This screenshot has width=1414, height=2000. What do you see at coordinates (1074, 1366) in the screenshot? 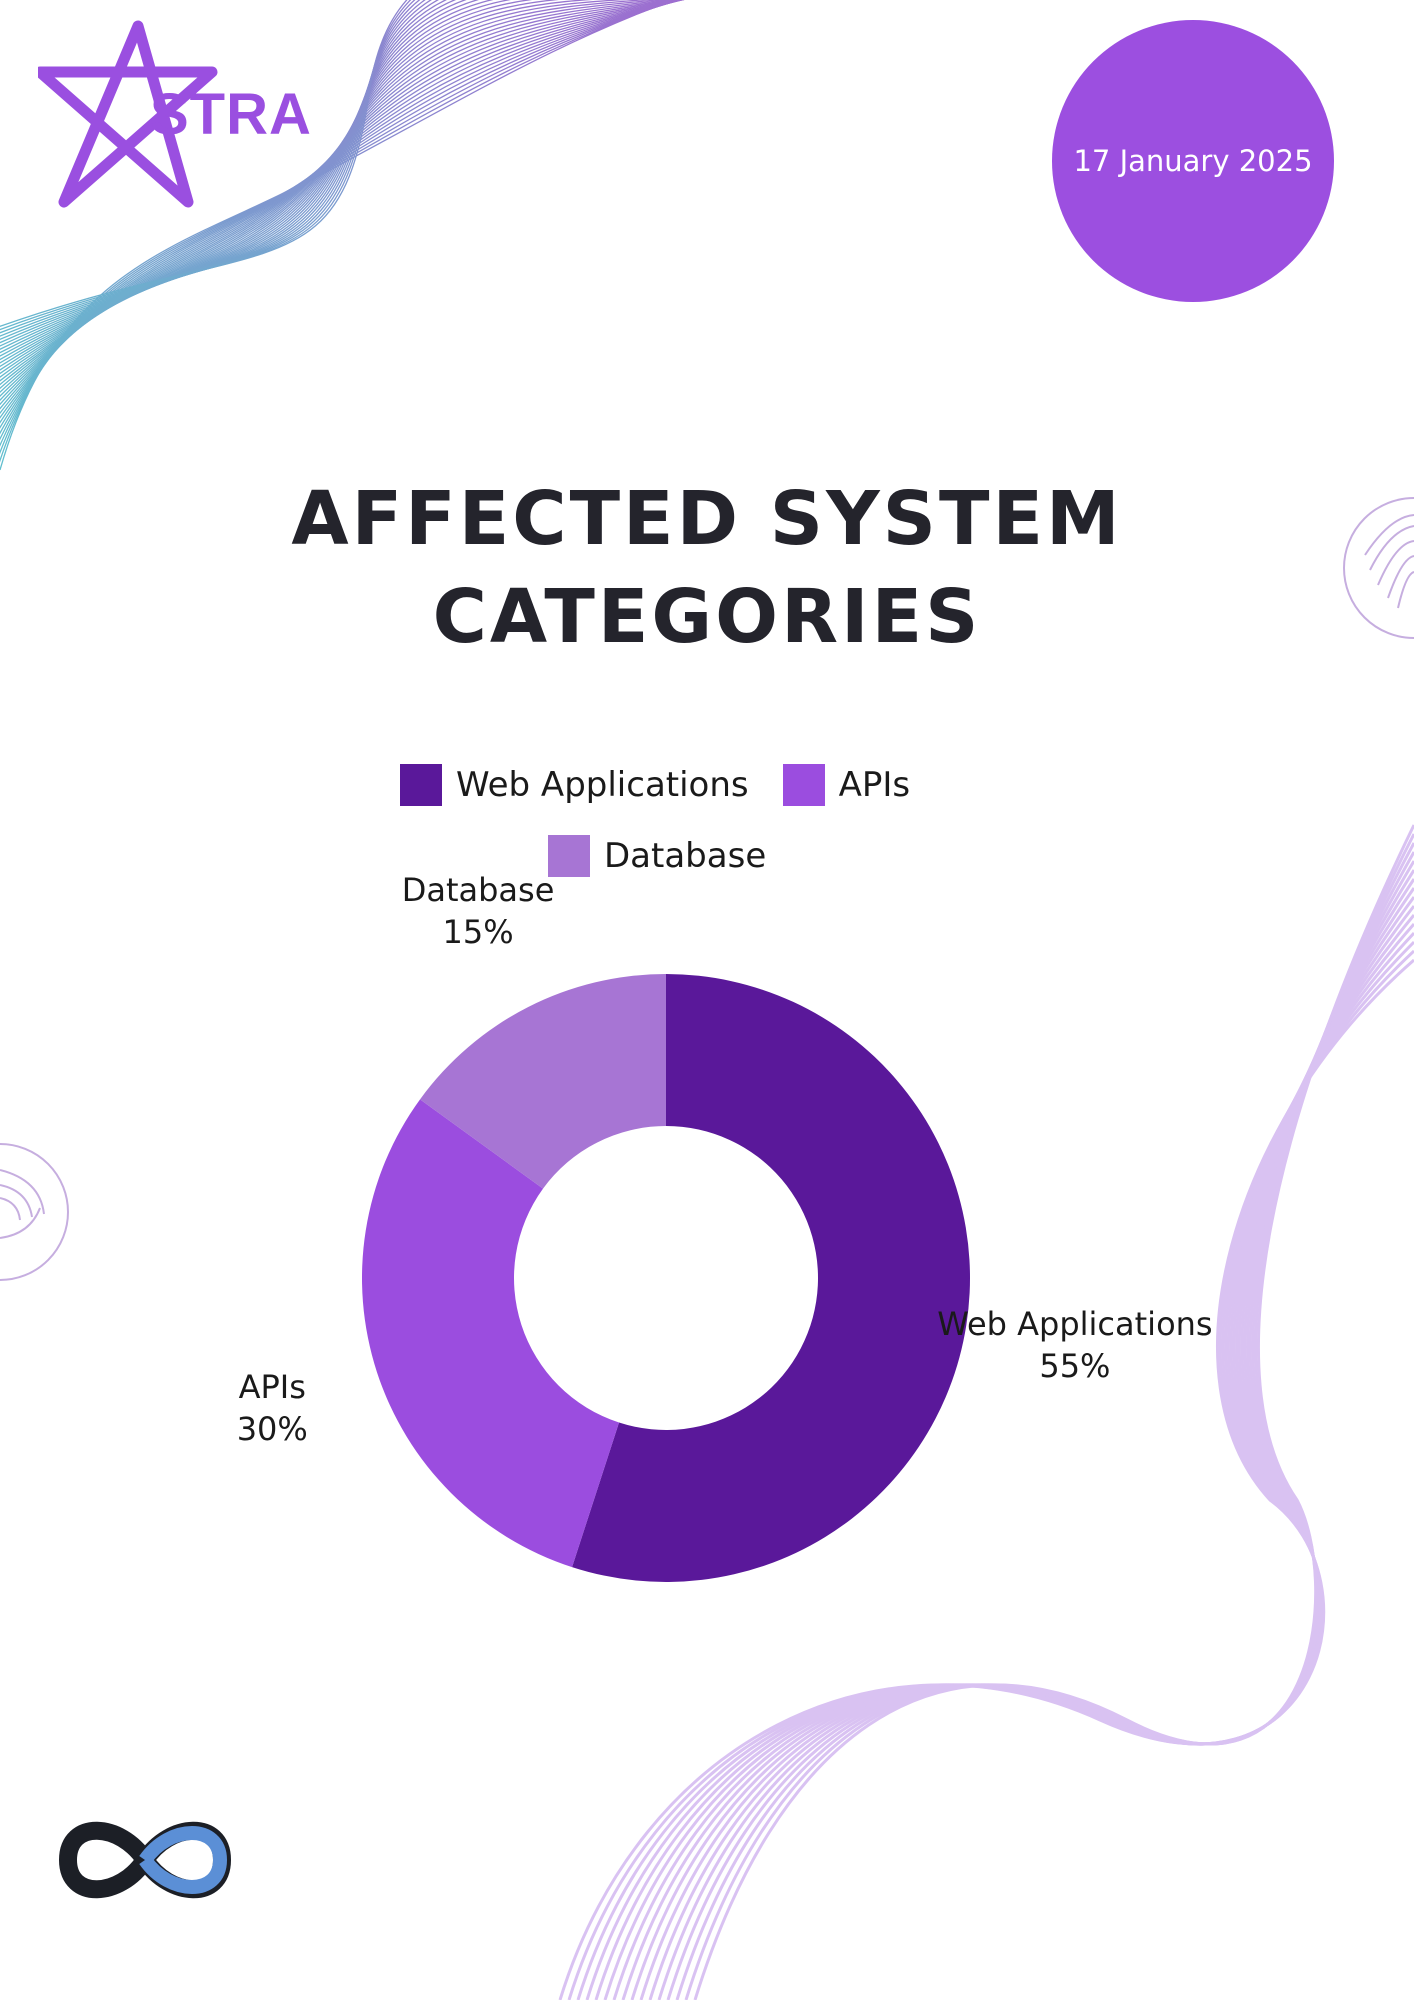
I see `data-label-value-web-applications: 55%` at bounding box center [1074, 1366].